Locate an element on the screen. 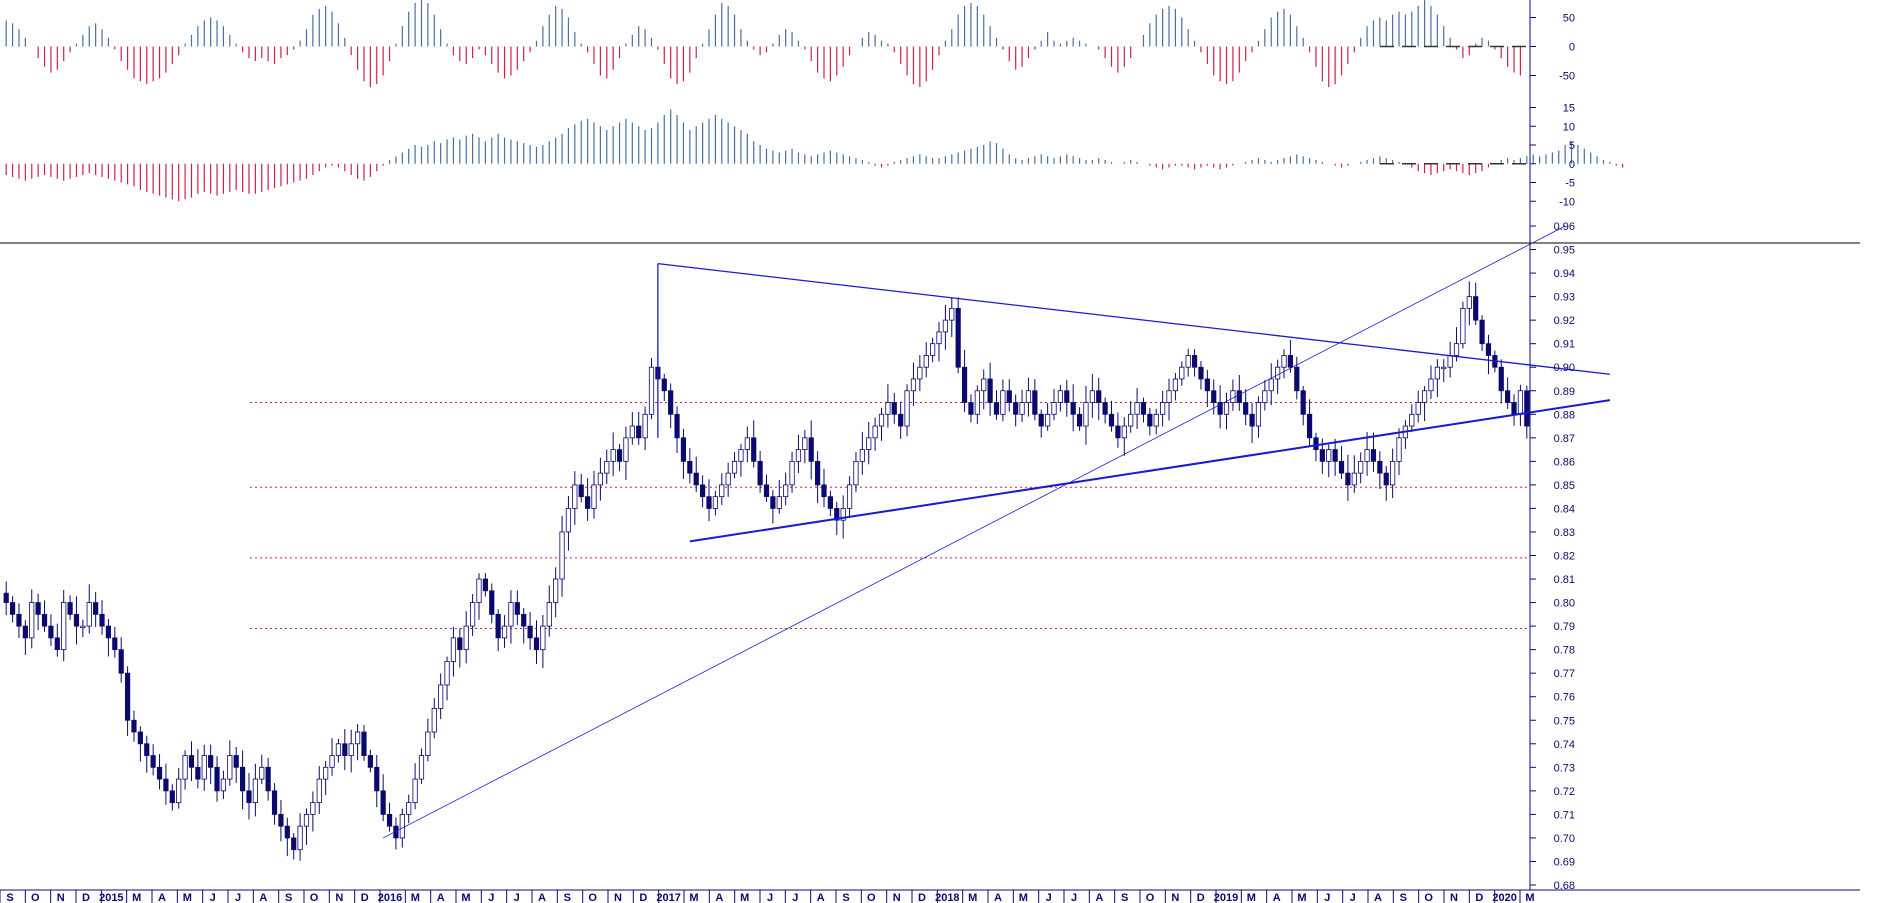 This screenshot has width=1890, height=903. x-tick-label: 2019 is located at coordinates (1226, 897).